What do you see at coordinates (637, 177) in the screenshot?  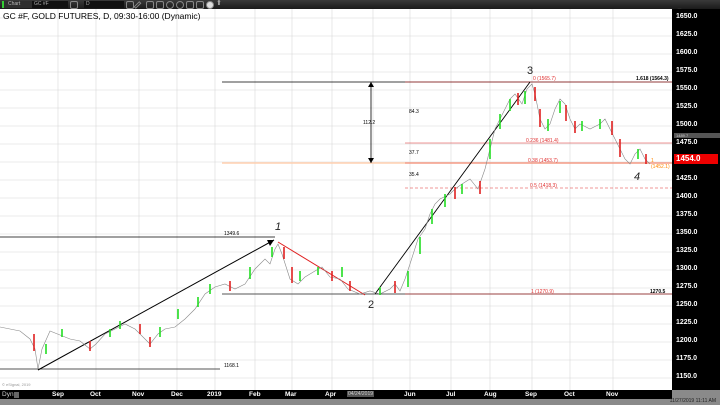 I see `wave-label-4: 4` at bounding box center [637, 177].